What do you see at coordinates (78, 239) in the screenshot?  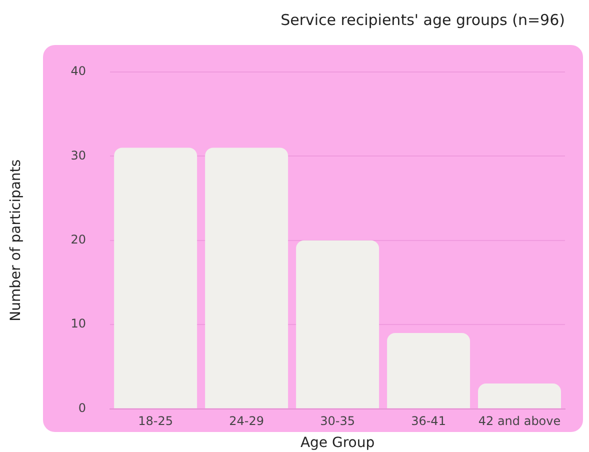 I see `y-tick-label: 20` at bounding box center [78, 239].